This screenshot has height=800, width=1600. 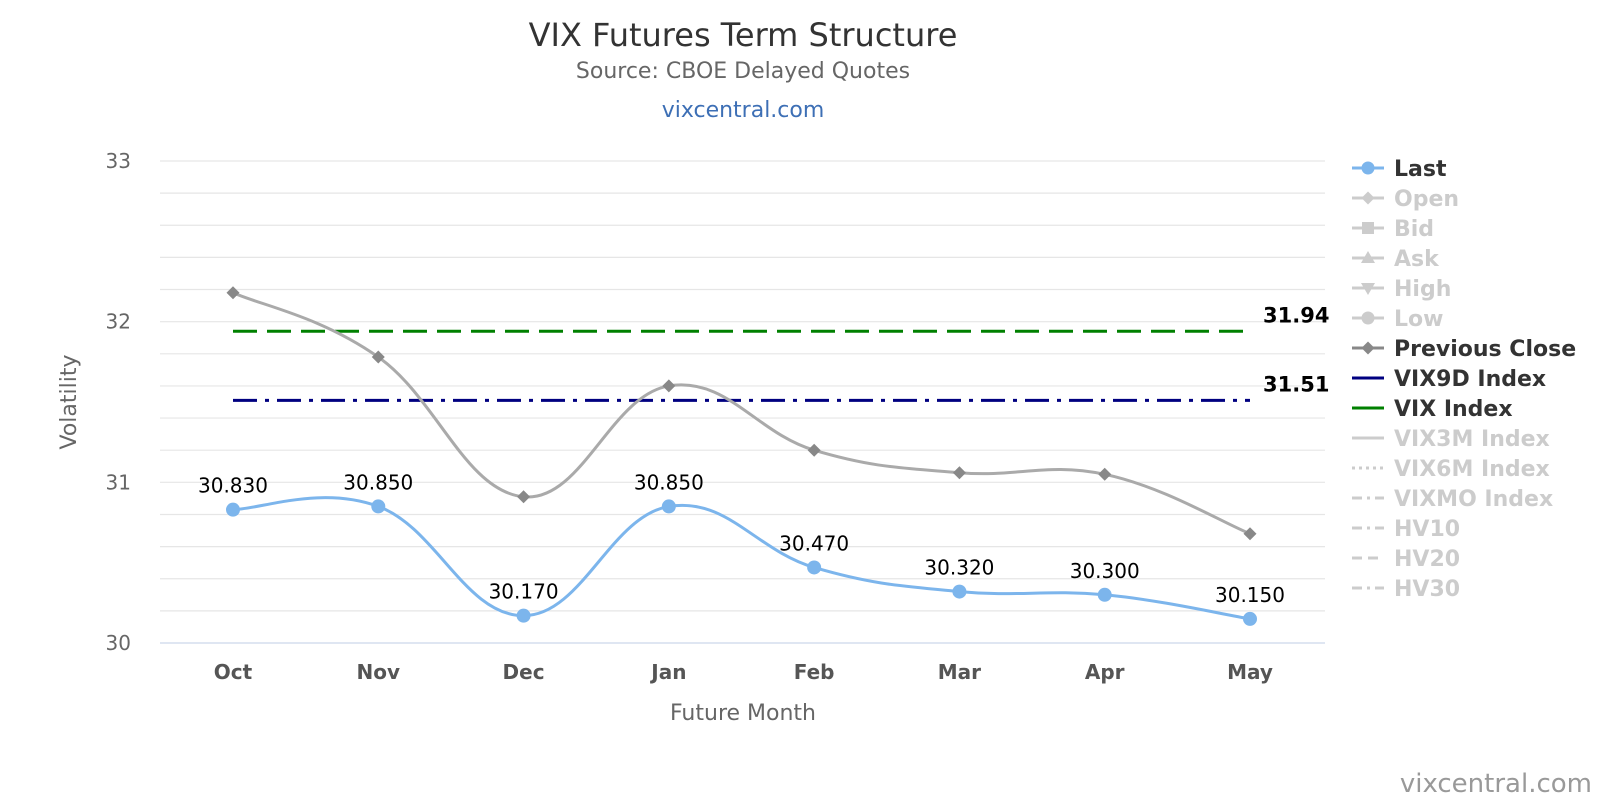 I want to click on data-label: 30.170, so click(x=524, y=592).